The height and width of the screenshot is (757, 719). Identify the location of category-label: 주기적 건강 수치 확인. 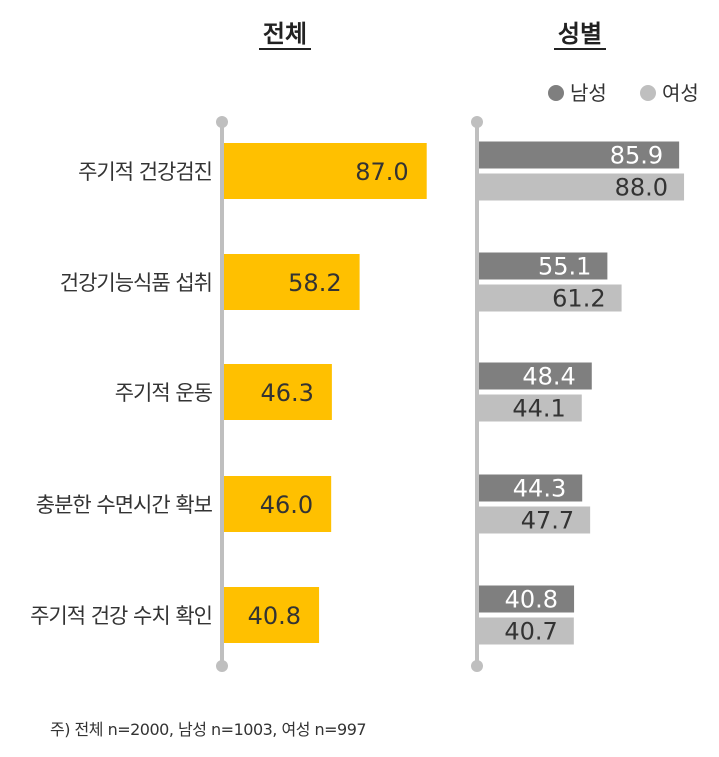
(121, 616).